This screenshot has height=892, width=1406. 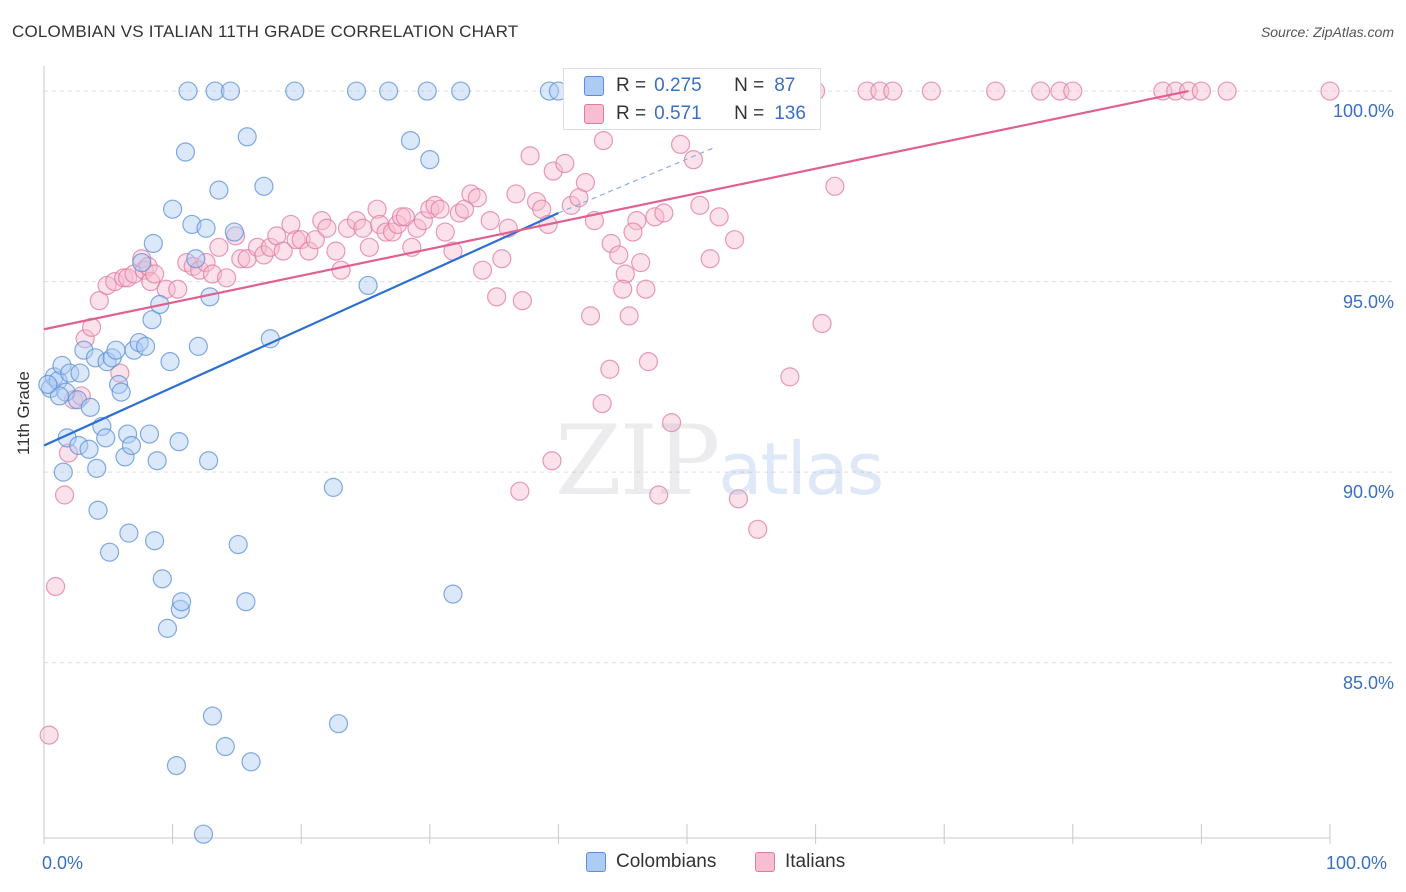 What do you see at coordinates (666, 861) in the screenshot?
I see `bottom-legend-label-colombians: Colombians` at bounding box center [666, 861].